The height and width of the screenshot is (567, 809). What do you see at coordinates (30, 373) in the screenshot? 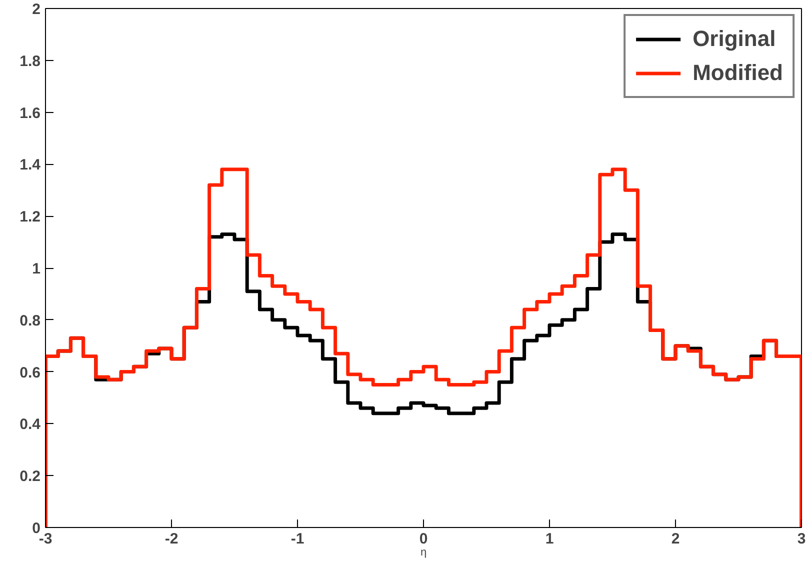
I see `y-tick-label: 0.6` at bounding box center [30, 373].